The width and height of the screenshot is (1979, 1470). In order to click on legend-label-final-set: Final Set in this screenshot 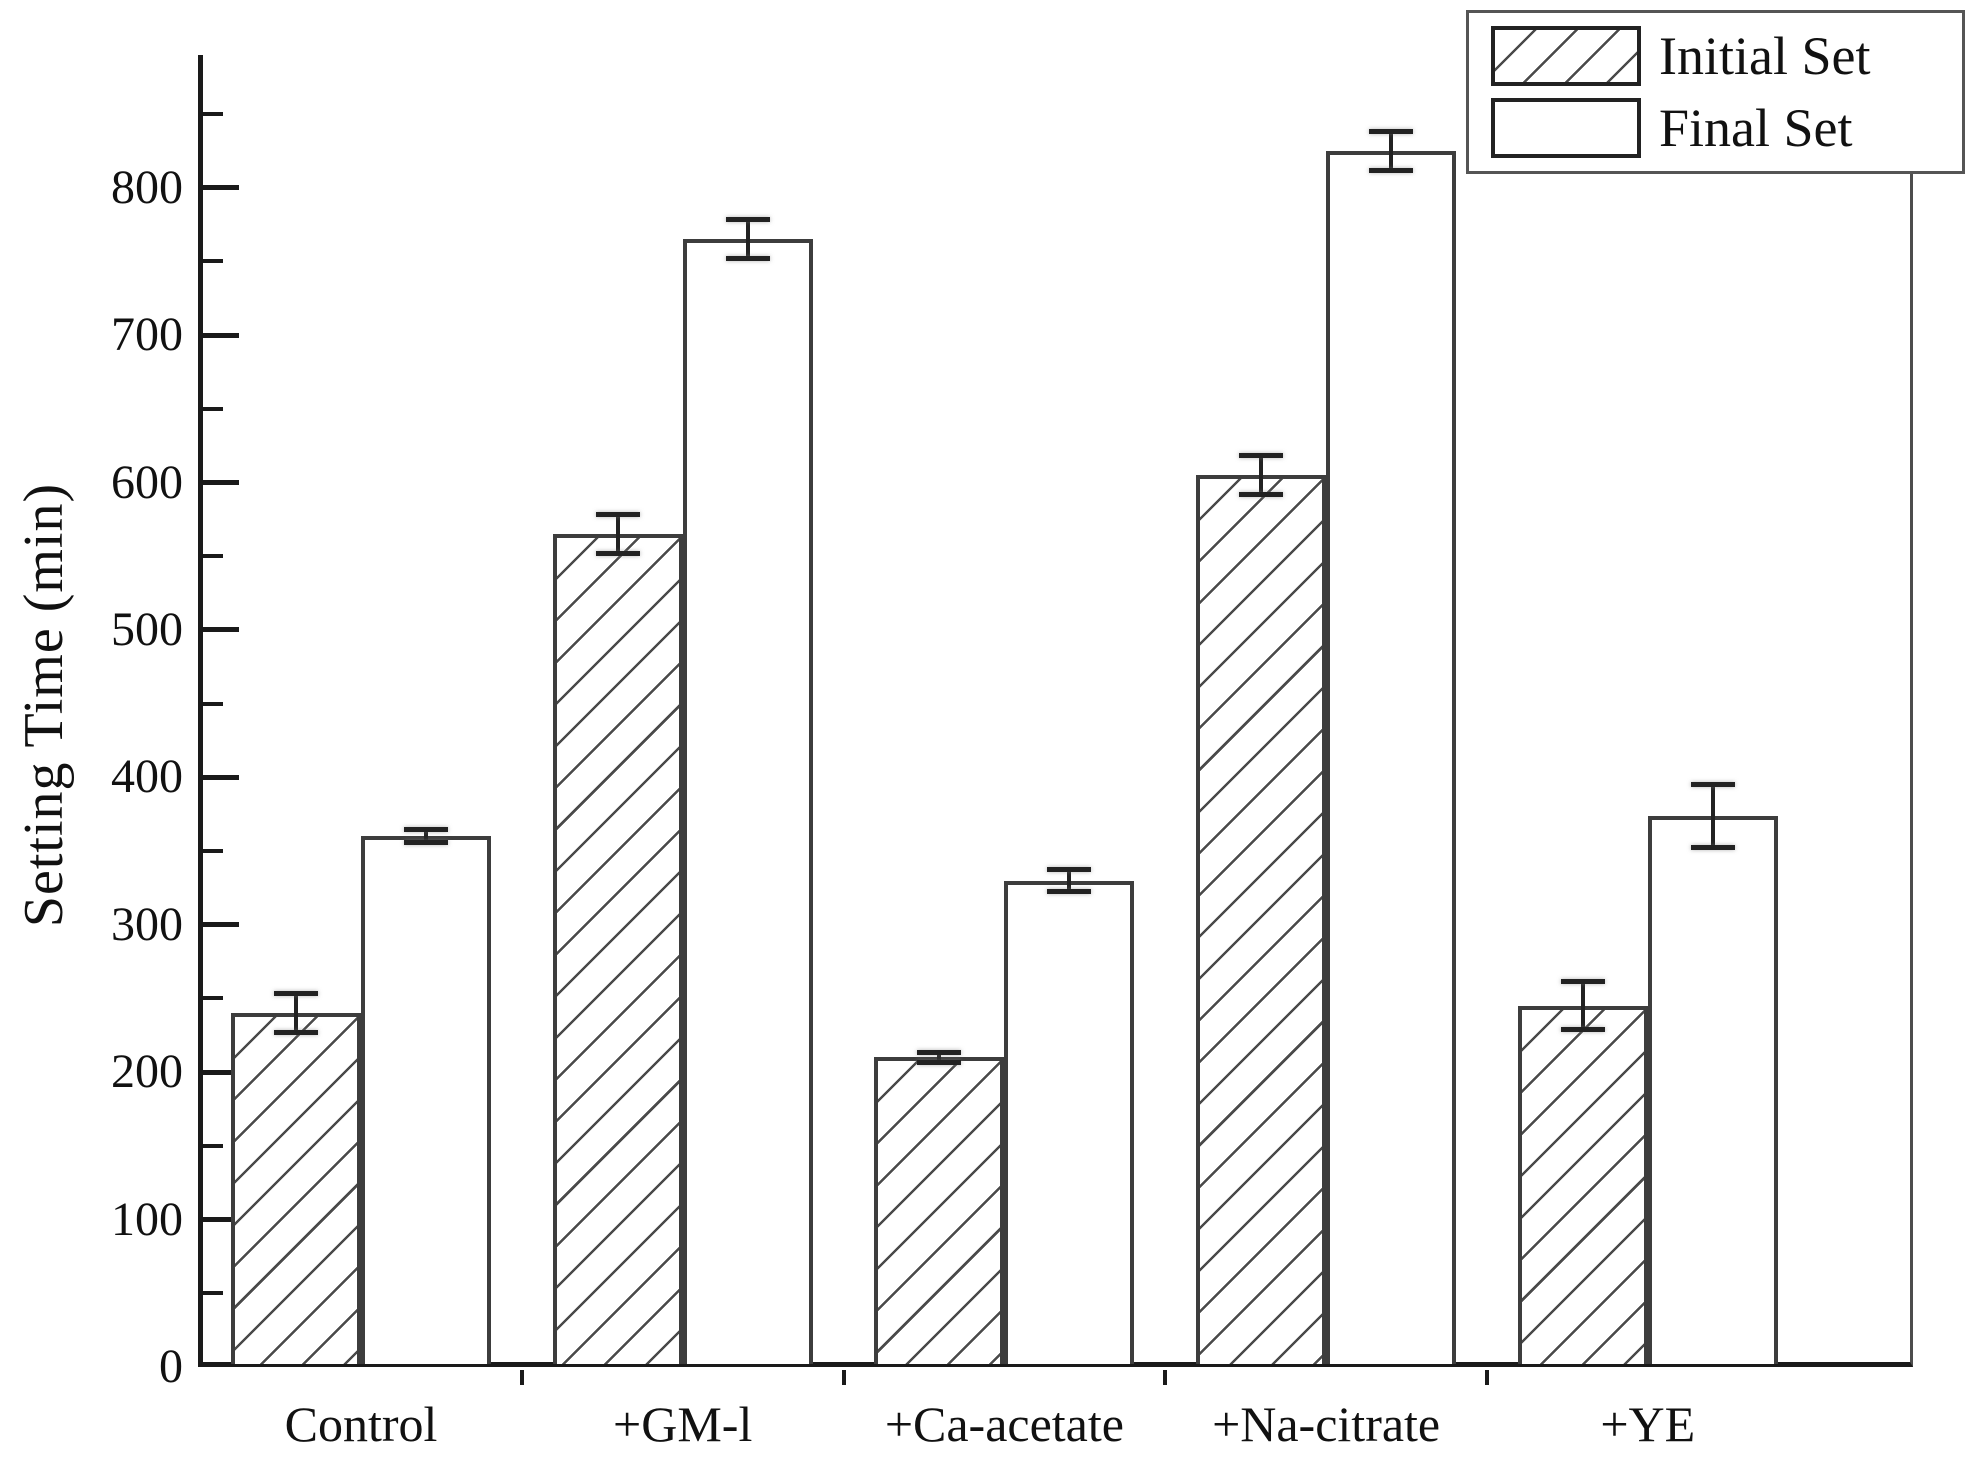, I will do `click(1756, 128)`.